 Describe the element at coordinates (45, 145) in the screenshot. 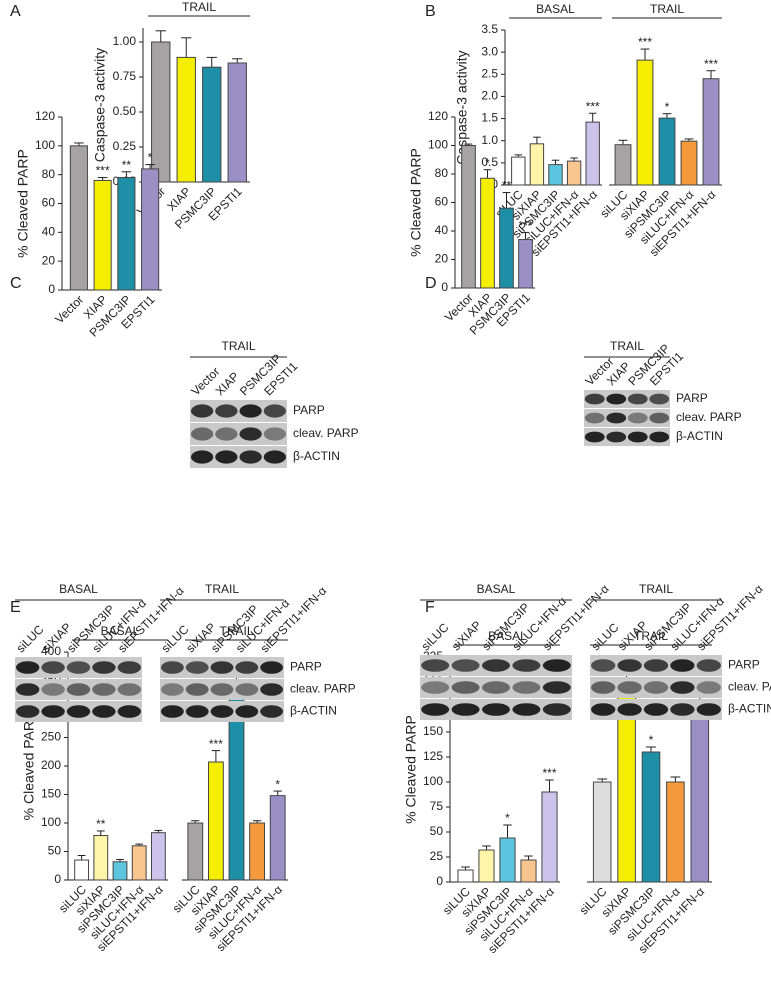

I see `y-tick-label: 100` at that location.